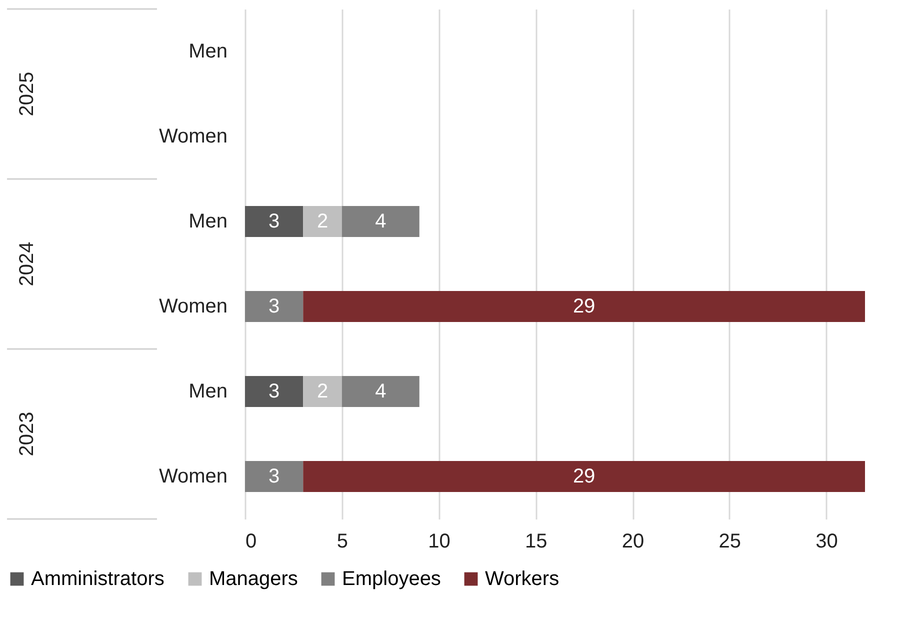 The image size is (918, 631). What do you see at coordinates (342, 541) in the screenshot?
I see `x-tick-label: 5` at bounding box center [342, 541].